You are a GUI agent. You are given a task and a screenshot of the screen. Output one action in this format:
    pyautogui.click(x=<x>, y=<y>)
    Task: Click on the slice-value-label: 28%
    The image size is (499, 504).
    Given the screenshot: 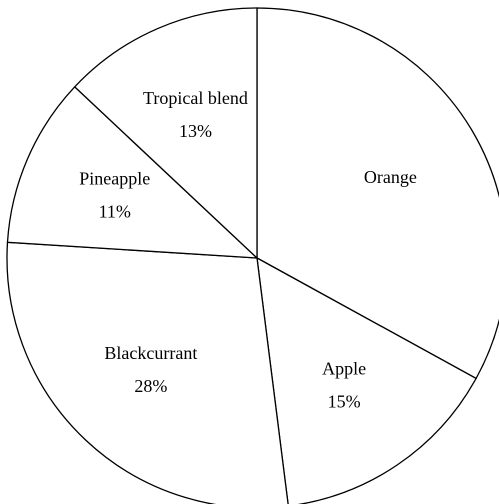 What is the action you would take?
    pyautogui.click(x=150, y=386)
    